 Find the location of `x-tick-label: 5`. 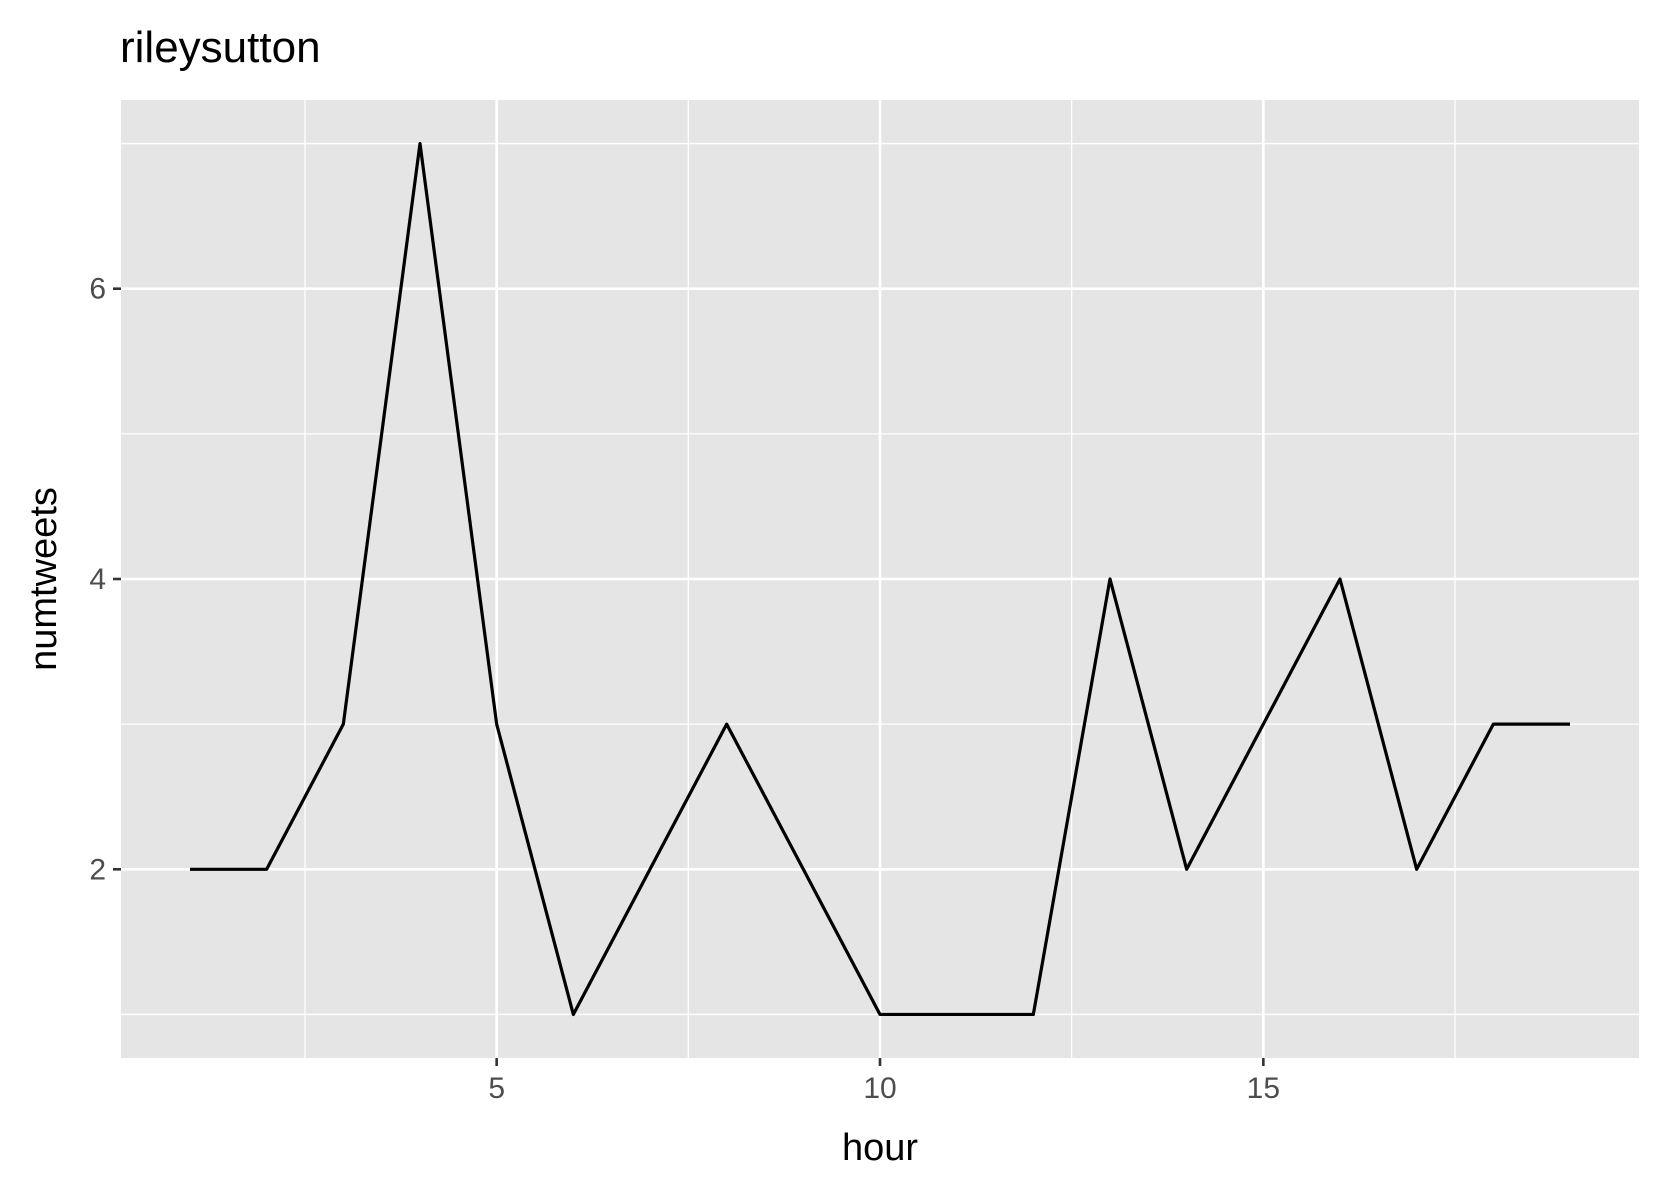

x-tick-label: 5 is located at coordinates (496, 1088).